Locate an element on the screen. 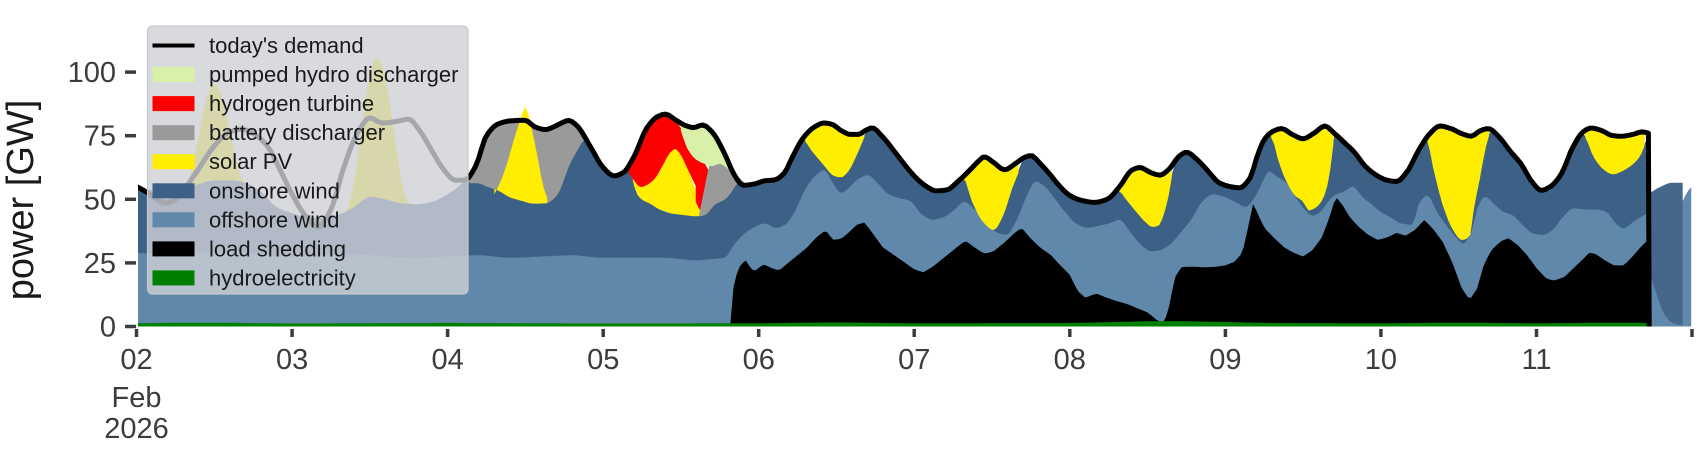 The image size is (1706, 465). svg-text: offshore wind is located at coordinates (274, 219).